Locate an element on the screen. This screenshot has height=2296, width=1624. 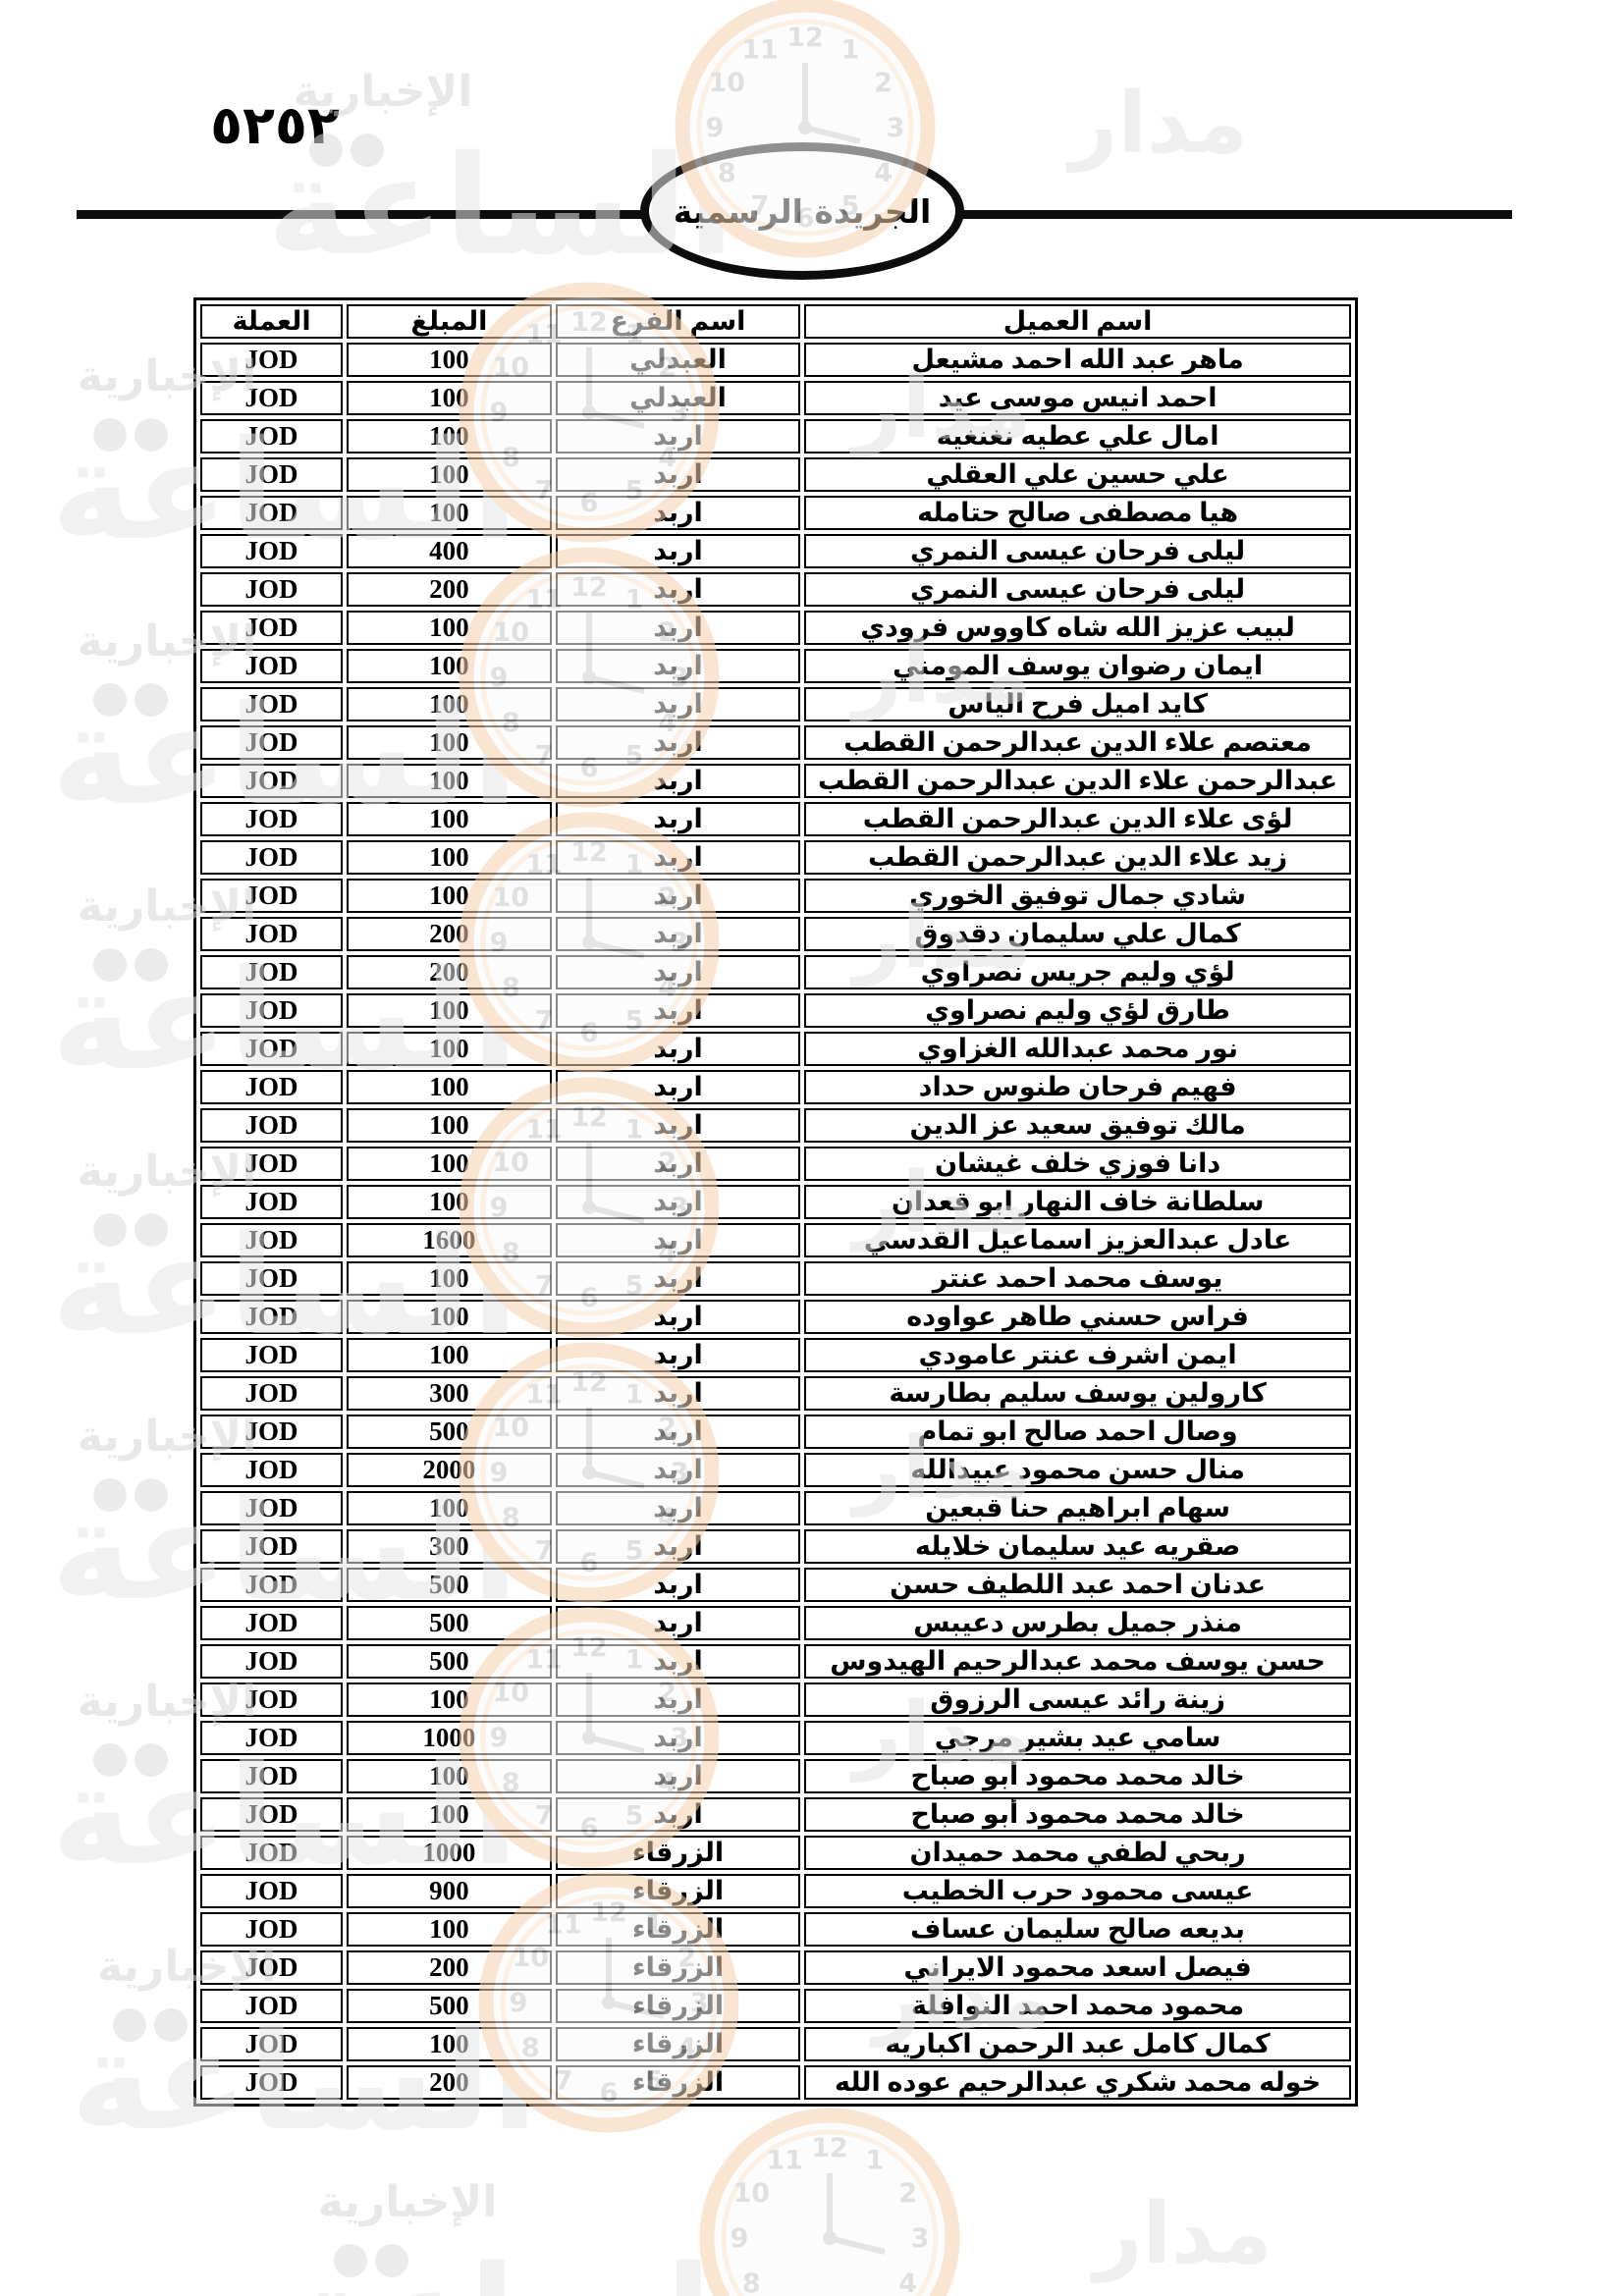
table-row: ربحي لطفي محمد حميدان الزرقاء 1000 JOD is located at coordinates (775, 1853).